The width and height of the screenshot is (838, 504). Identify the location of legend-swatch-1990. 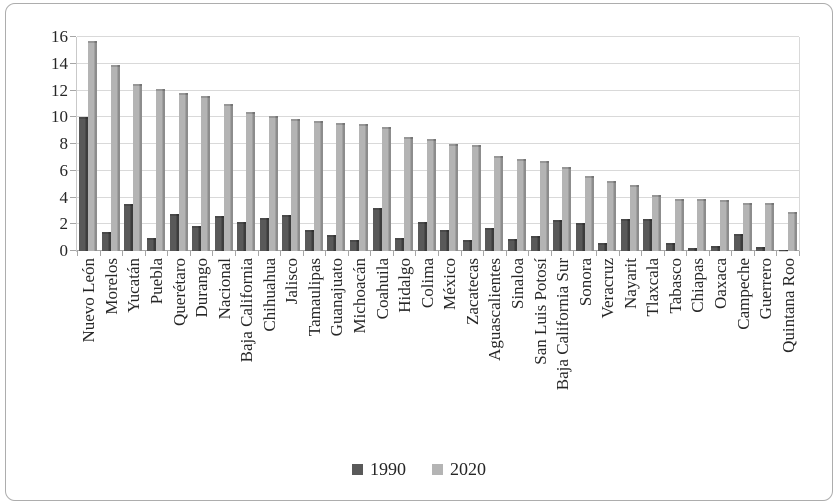
(357, 469).